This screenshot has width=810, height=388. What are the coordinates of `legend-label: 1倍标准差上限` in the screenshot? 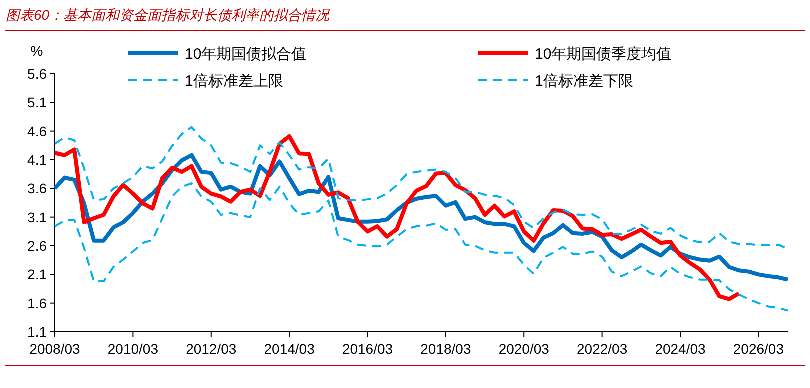 It's located at (234, 81).